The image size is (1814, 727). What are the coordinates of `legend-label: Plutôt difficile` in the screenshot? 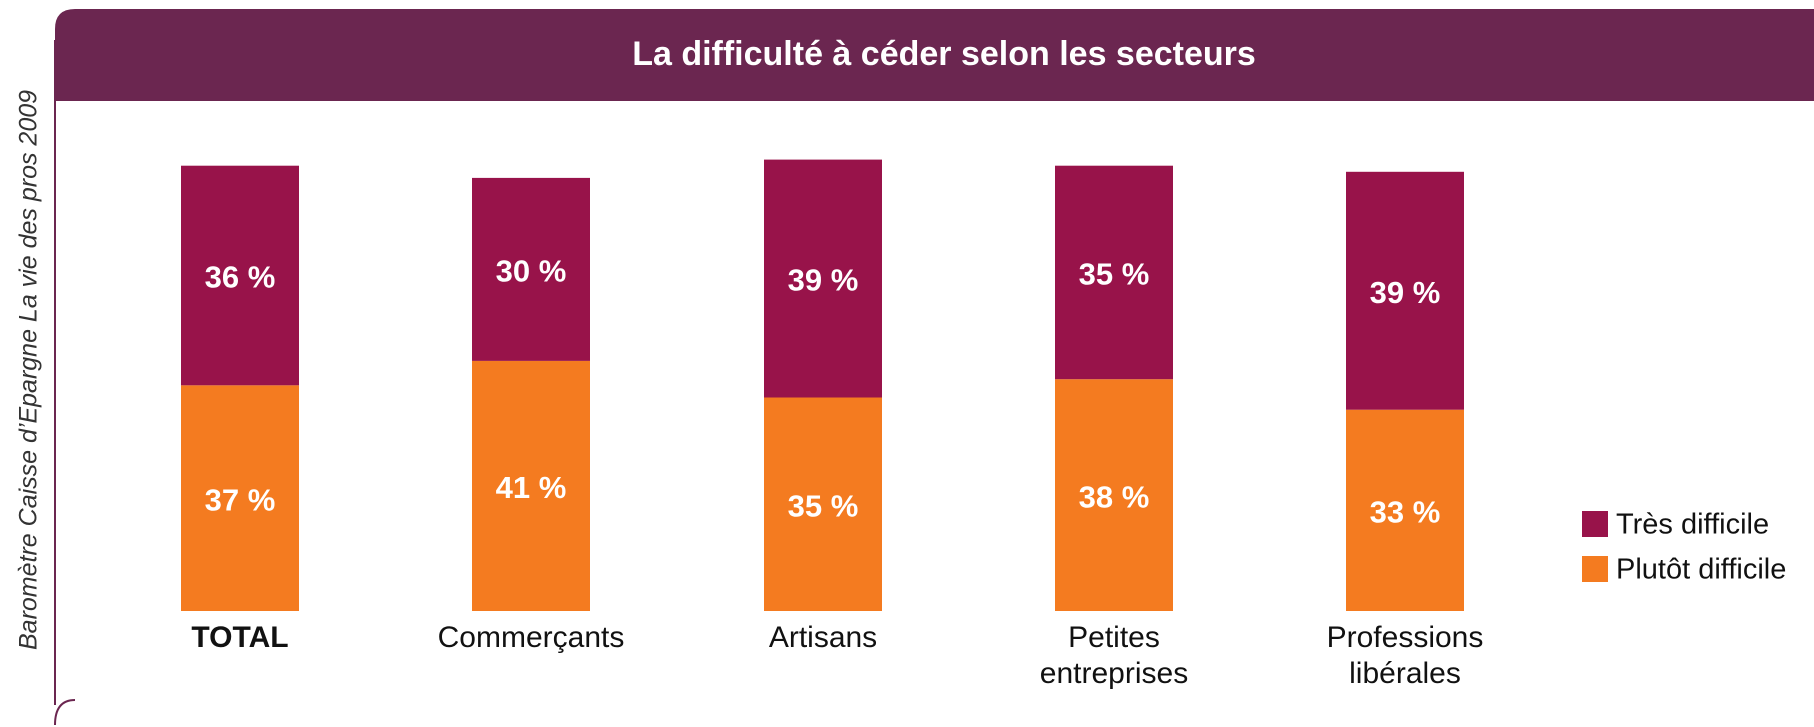 It's located at (1701, 570).